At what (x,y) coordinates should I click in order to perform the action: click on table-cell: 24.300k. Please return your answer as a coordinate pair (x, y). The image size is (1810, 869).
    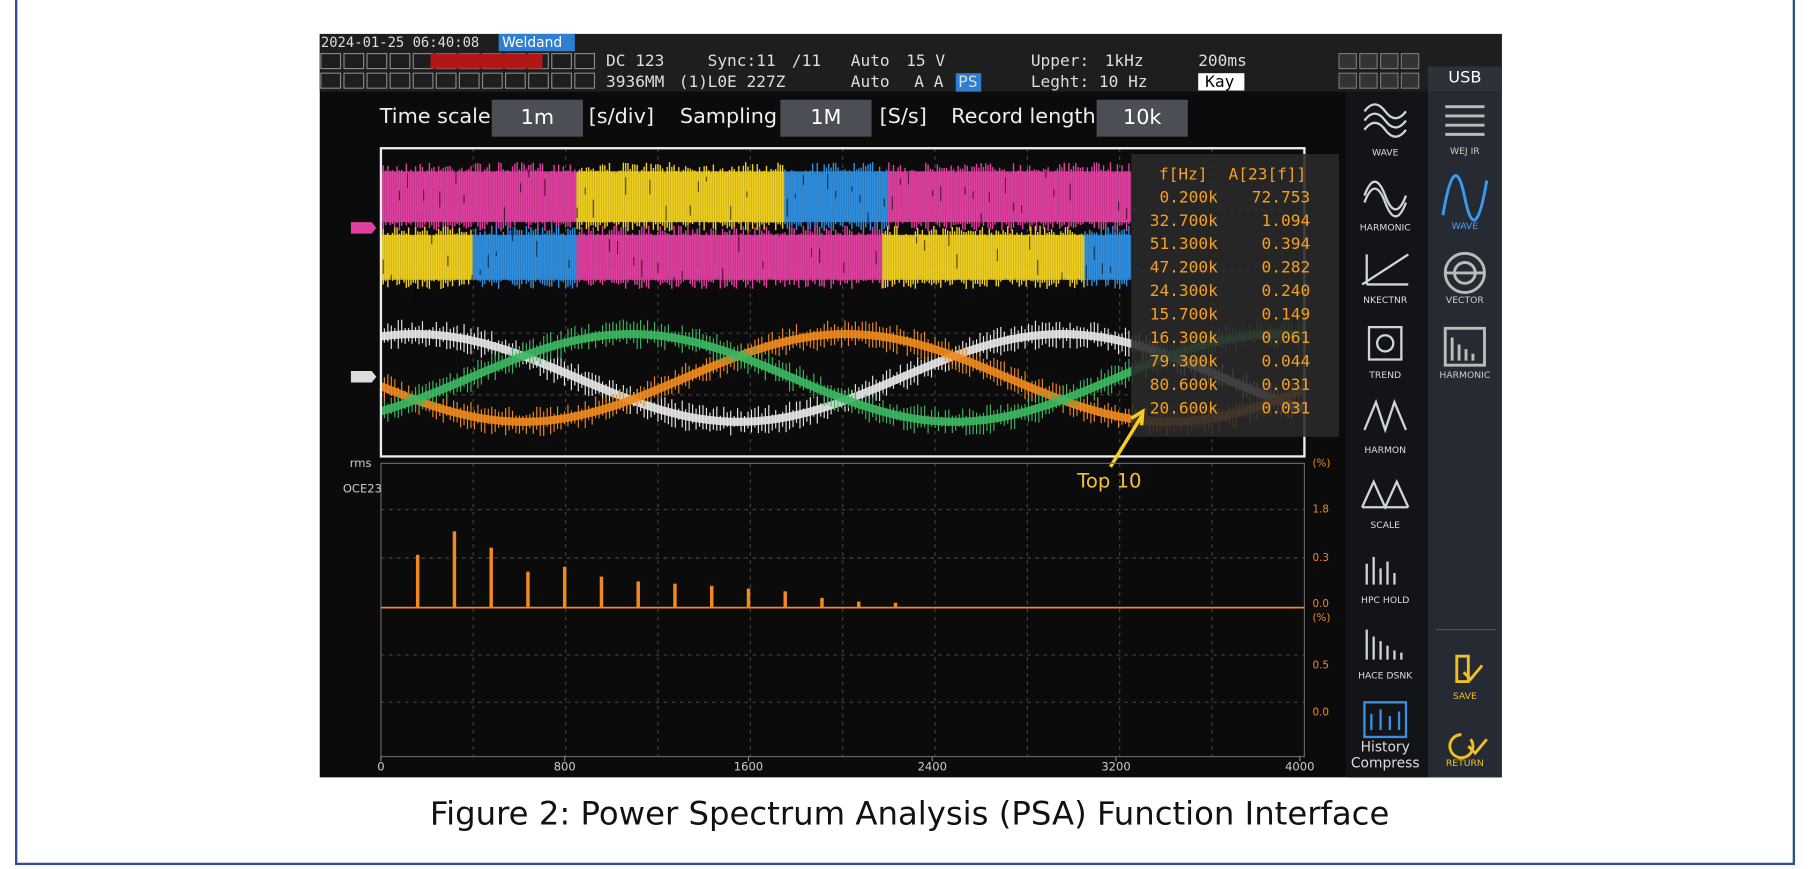
    Looking at the image, I should click on (1184, 290).